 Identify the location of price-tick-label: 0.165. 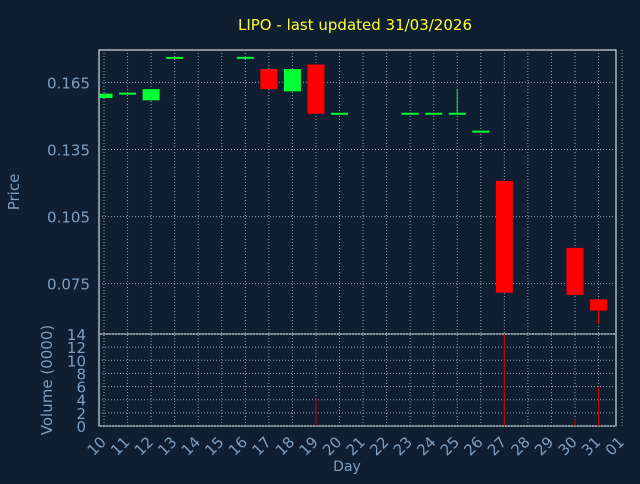
(68, 83).